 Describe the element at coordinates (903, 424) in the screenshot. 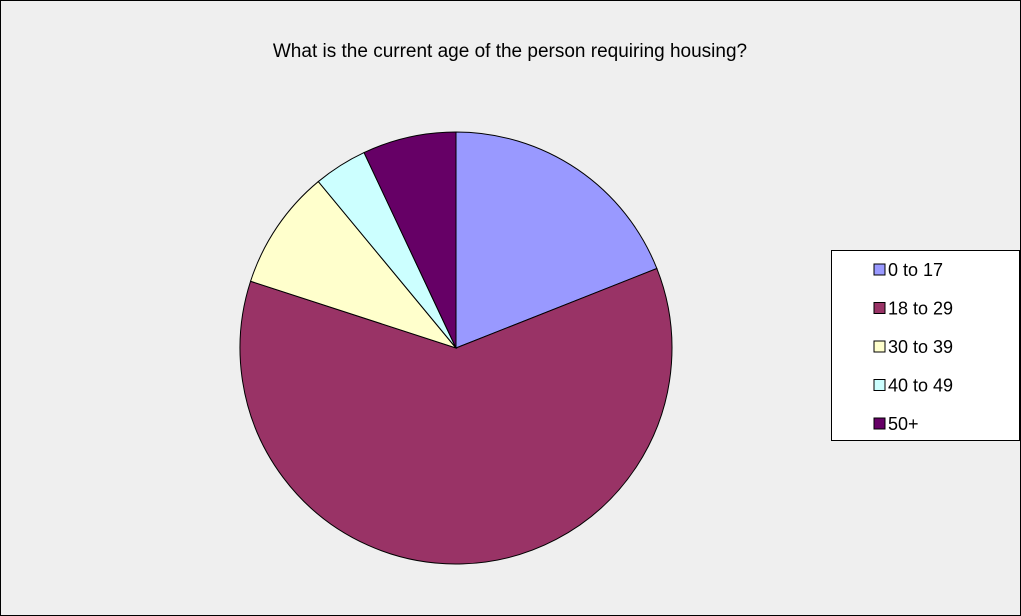

I see `legend-label: 50+` at that location.